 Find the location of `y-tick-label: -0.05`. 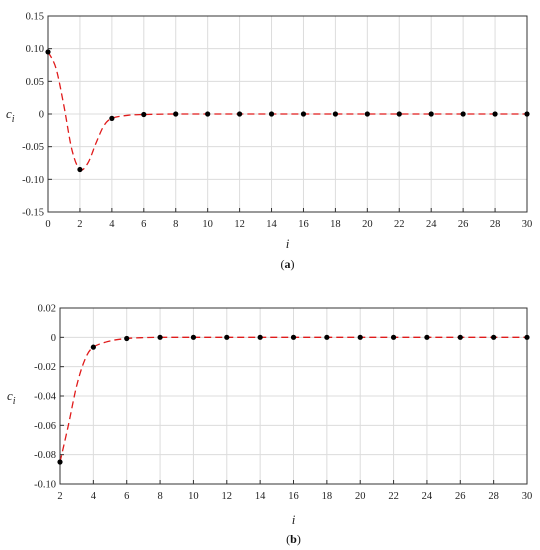

y-tick-label: -0.05 is located at coordinates (33, 147).